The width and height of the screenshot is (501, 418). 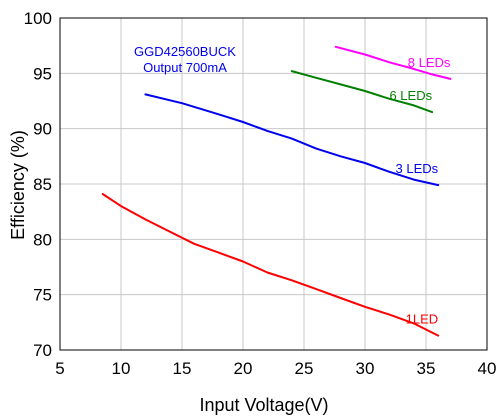 What do you see at coordinates (42, 239) in the screenshot?
I see `y-tick-label: 80` at bounding box center [42, 239].